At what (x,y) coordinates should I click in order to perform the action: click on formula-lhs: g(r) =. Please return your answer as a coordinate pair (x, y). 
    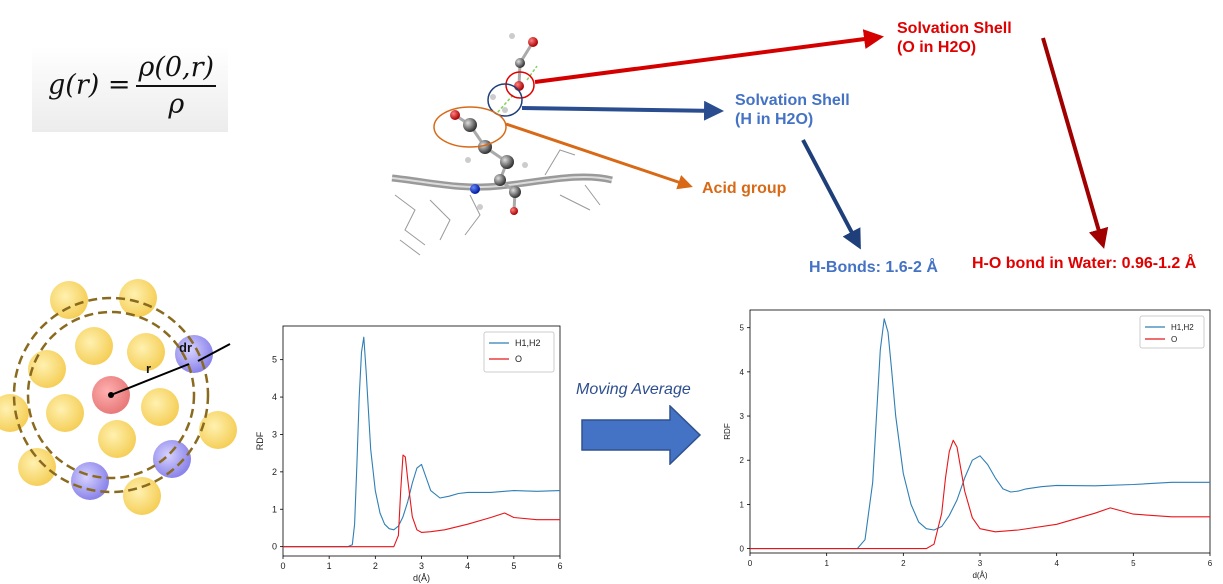
    Looking at the image, I should click on (89, 85).